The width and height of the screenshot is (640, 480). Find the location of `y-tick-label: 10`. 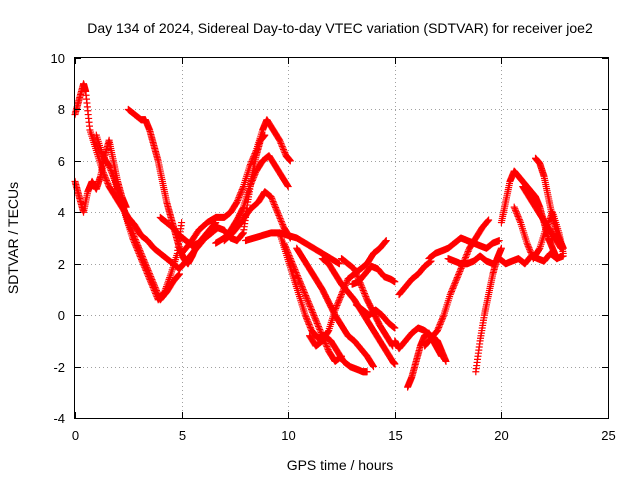

y-tick-label: 10 is located at coordinates (58, 58).